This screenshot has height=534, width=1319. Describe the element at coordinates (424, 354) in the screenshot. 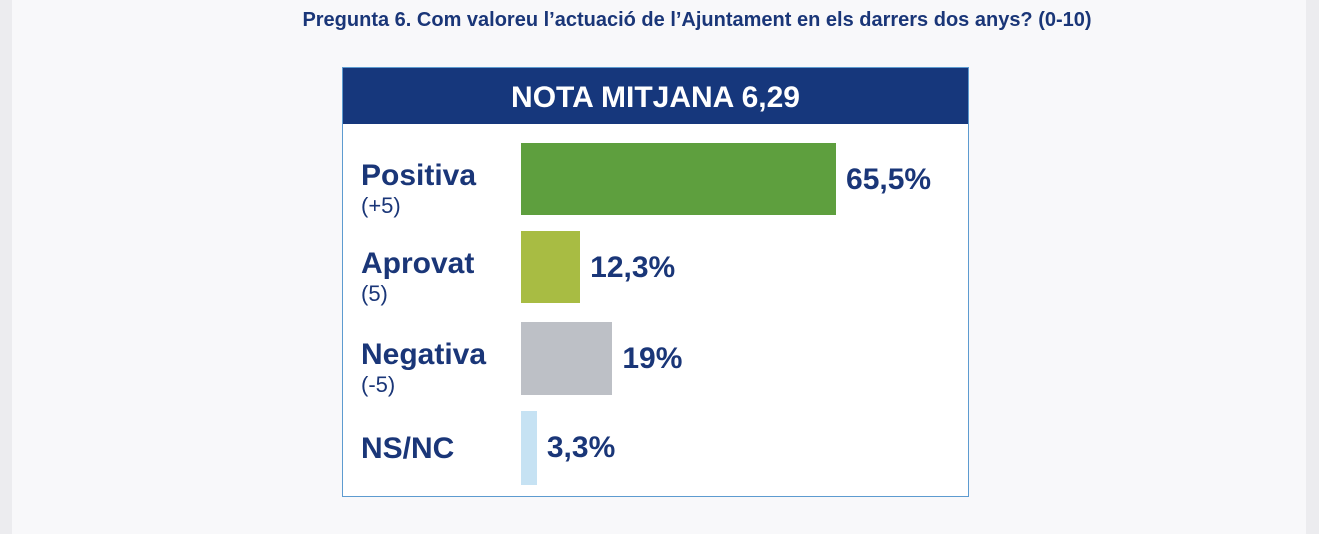

I see `category-name: Negativa` at that location.